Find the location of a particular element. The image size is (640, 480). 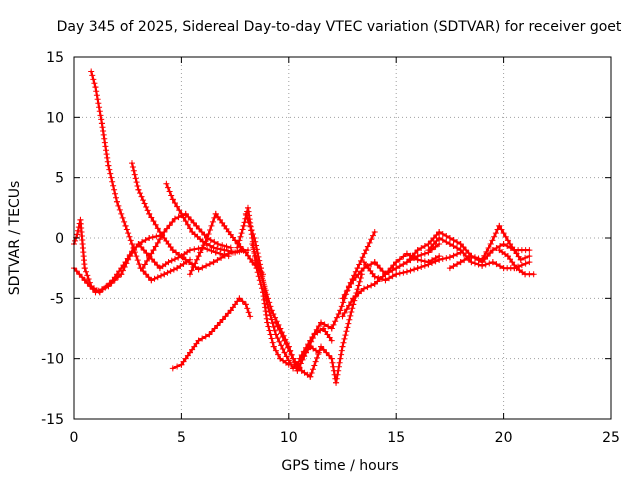

x-tick-label: 20 is located at coordinates (504, 438).